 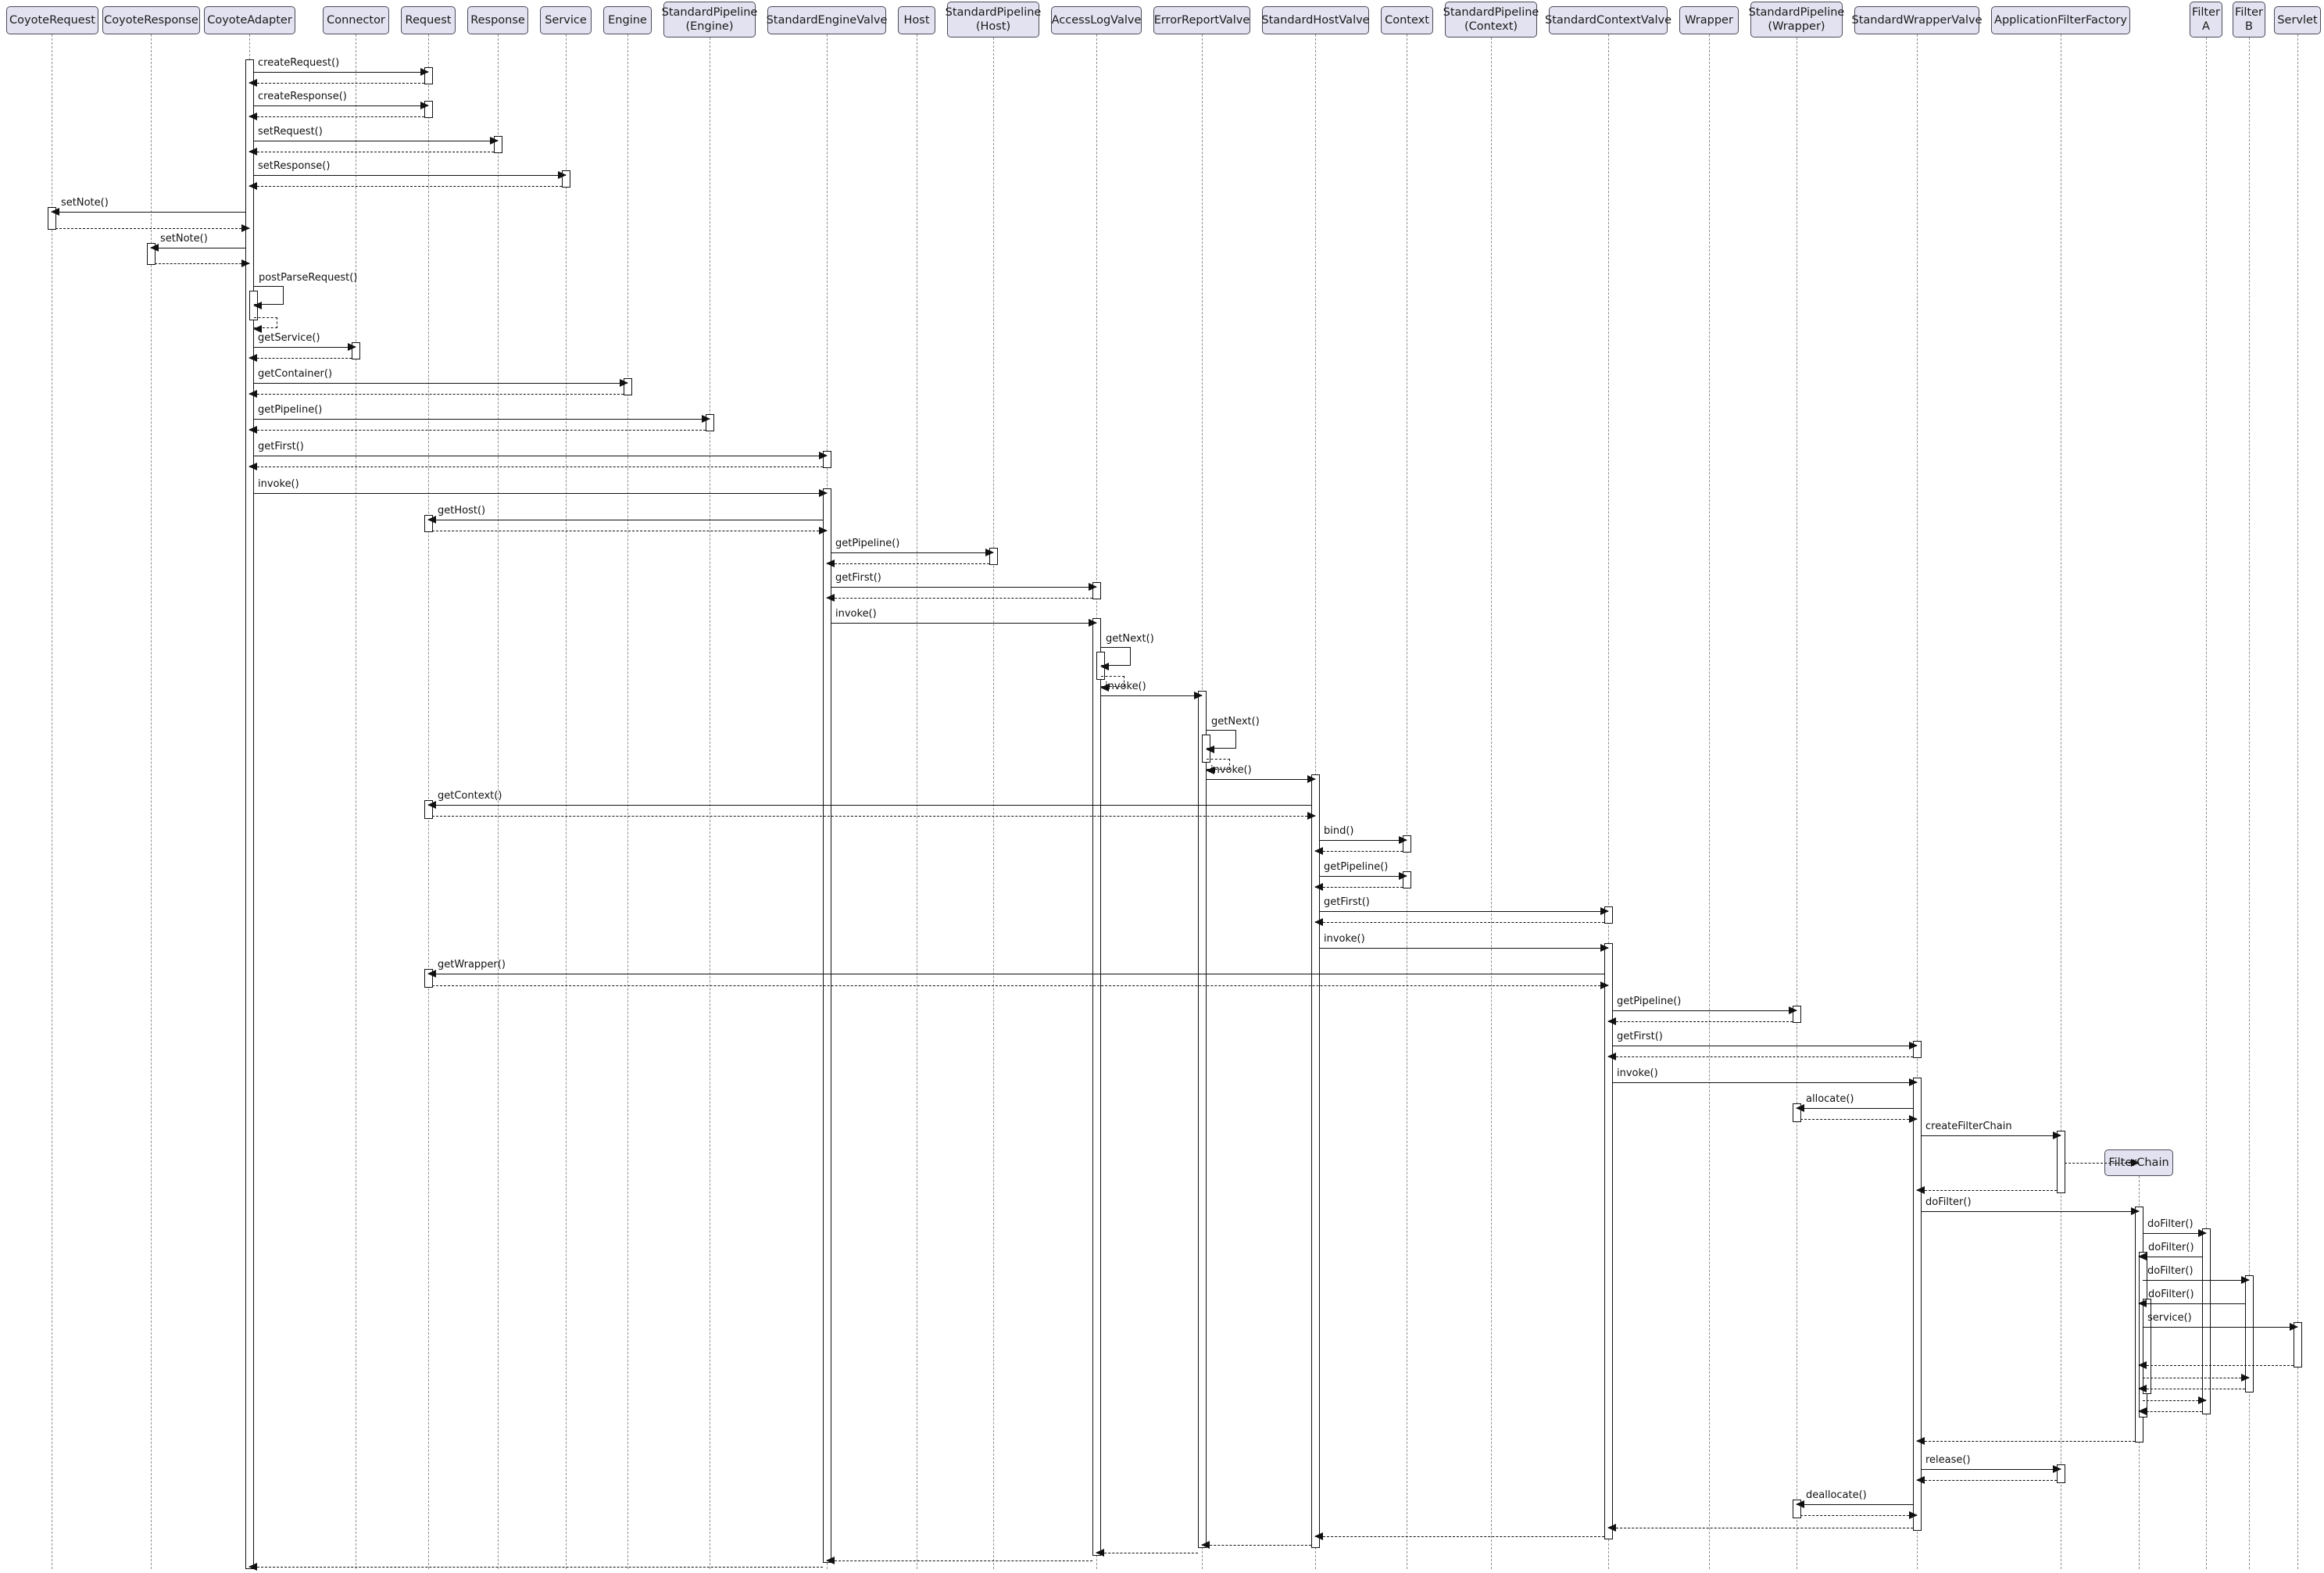 What do you see at coordinates (1315, 20) in the screenshot?
I see `participant-hostValve: StandardHostValve` at bounding box center [1315, 20].